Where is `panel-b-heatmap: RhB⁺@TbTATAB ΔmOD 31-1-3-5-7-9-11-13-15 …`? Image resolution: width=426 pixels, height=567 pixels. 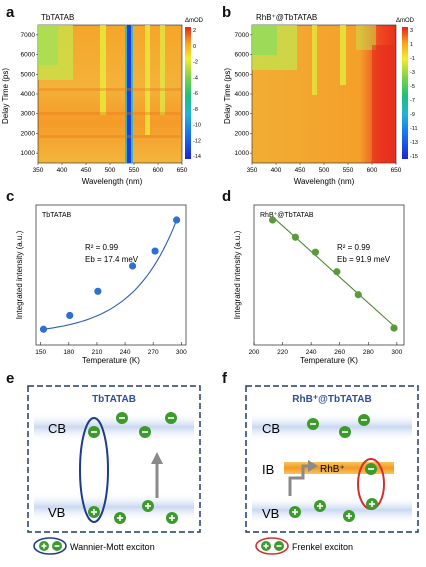
panel-b-heatmap: RhB⁺@TbTATAB ΔmOD 31-1-3-5-7-9-11-13-15 … is located at coordinates (320, 99).